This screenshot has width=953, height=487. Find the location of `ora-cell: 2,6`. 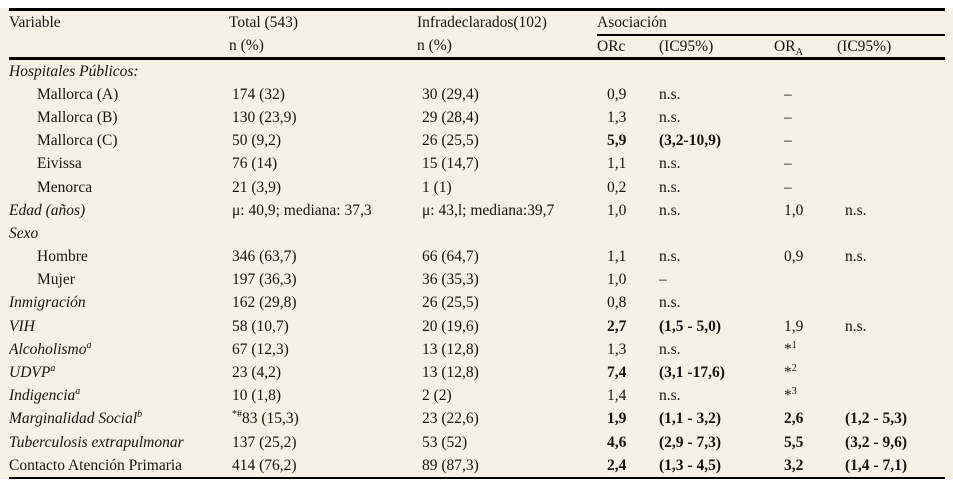

ora-cell: 2,6 is located at coordinates (794, 419).